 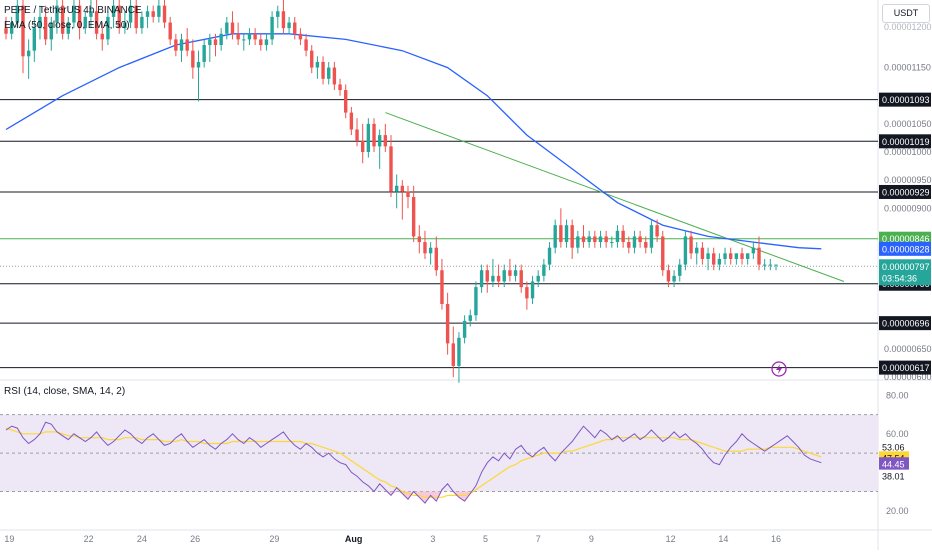 I want to click on rsi-ma-line, so click(x=413, y=462).